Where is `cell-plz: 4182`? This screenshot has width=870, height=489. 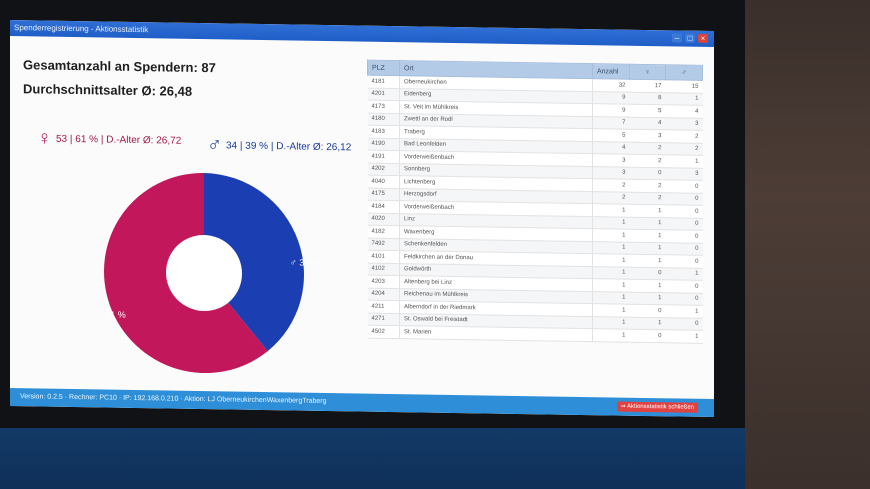 cell-plz: 4182 is located at coordinates (383, 232).